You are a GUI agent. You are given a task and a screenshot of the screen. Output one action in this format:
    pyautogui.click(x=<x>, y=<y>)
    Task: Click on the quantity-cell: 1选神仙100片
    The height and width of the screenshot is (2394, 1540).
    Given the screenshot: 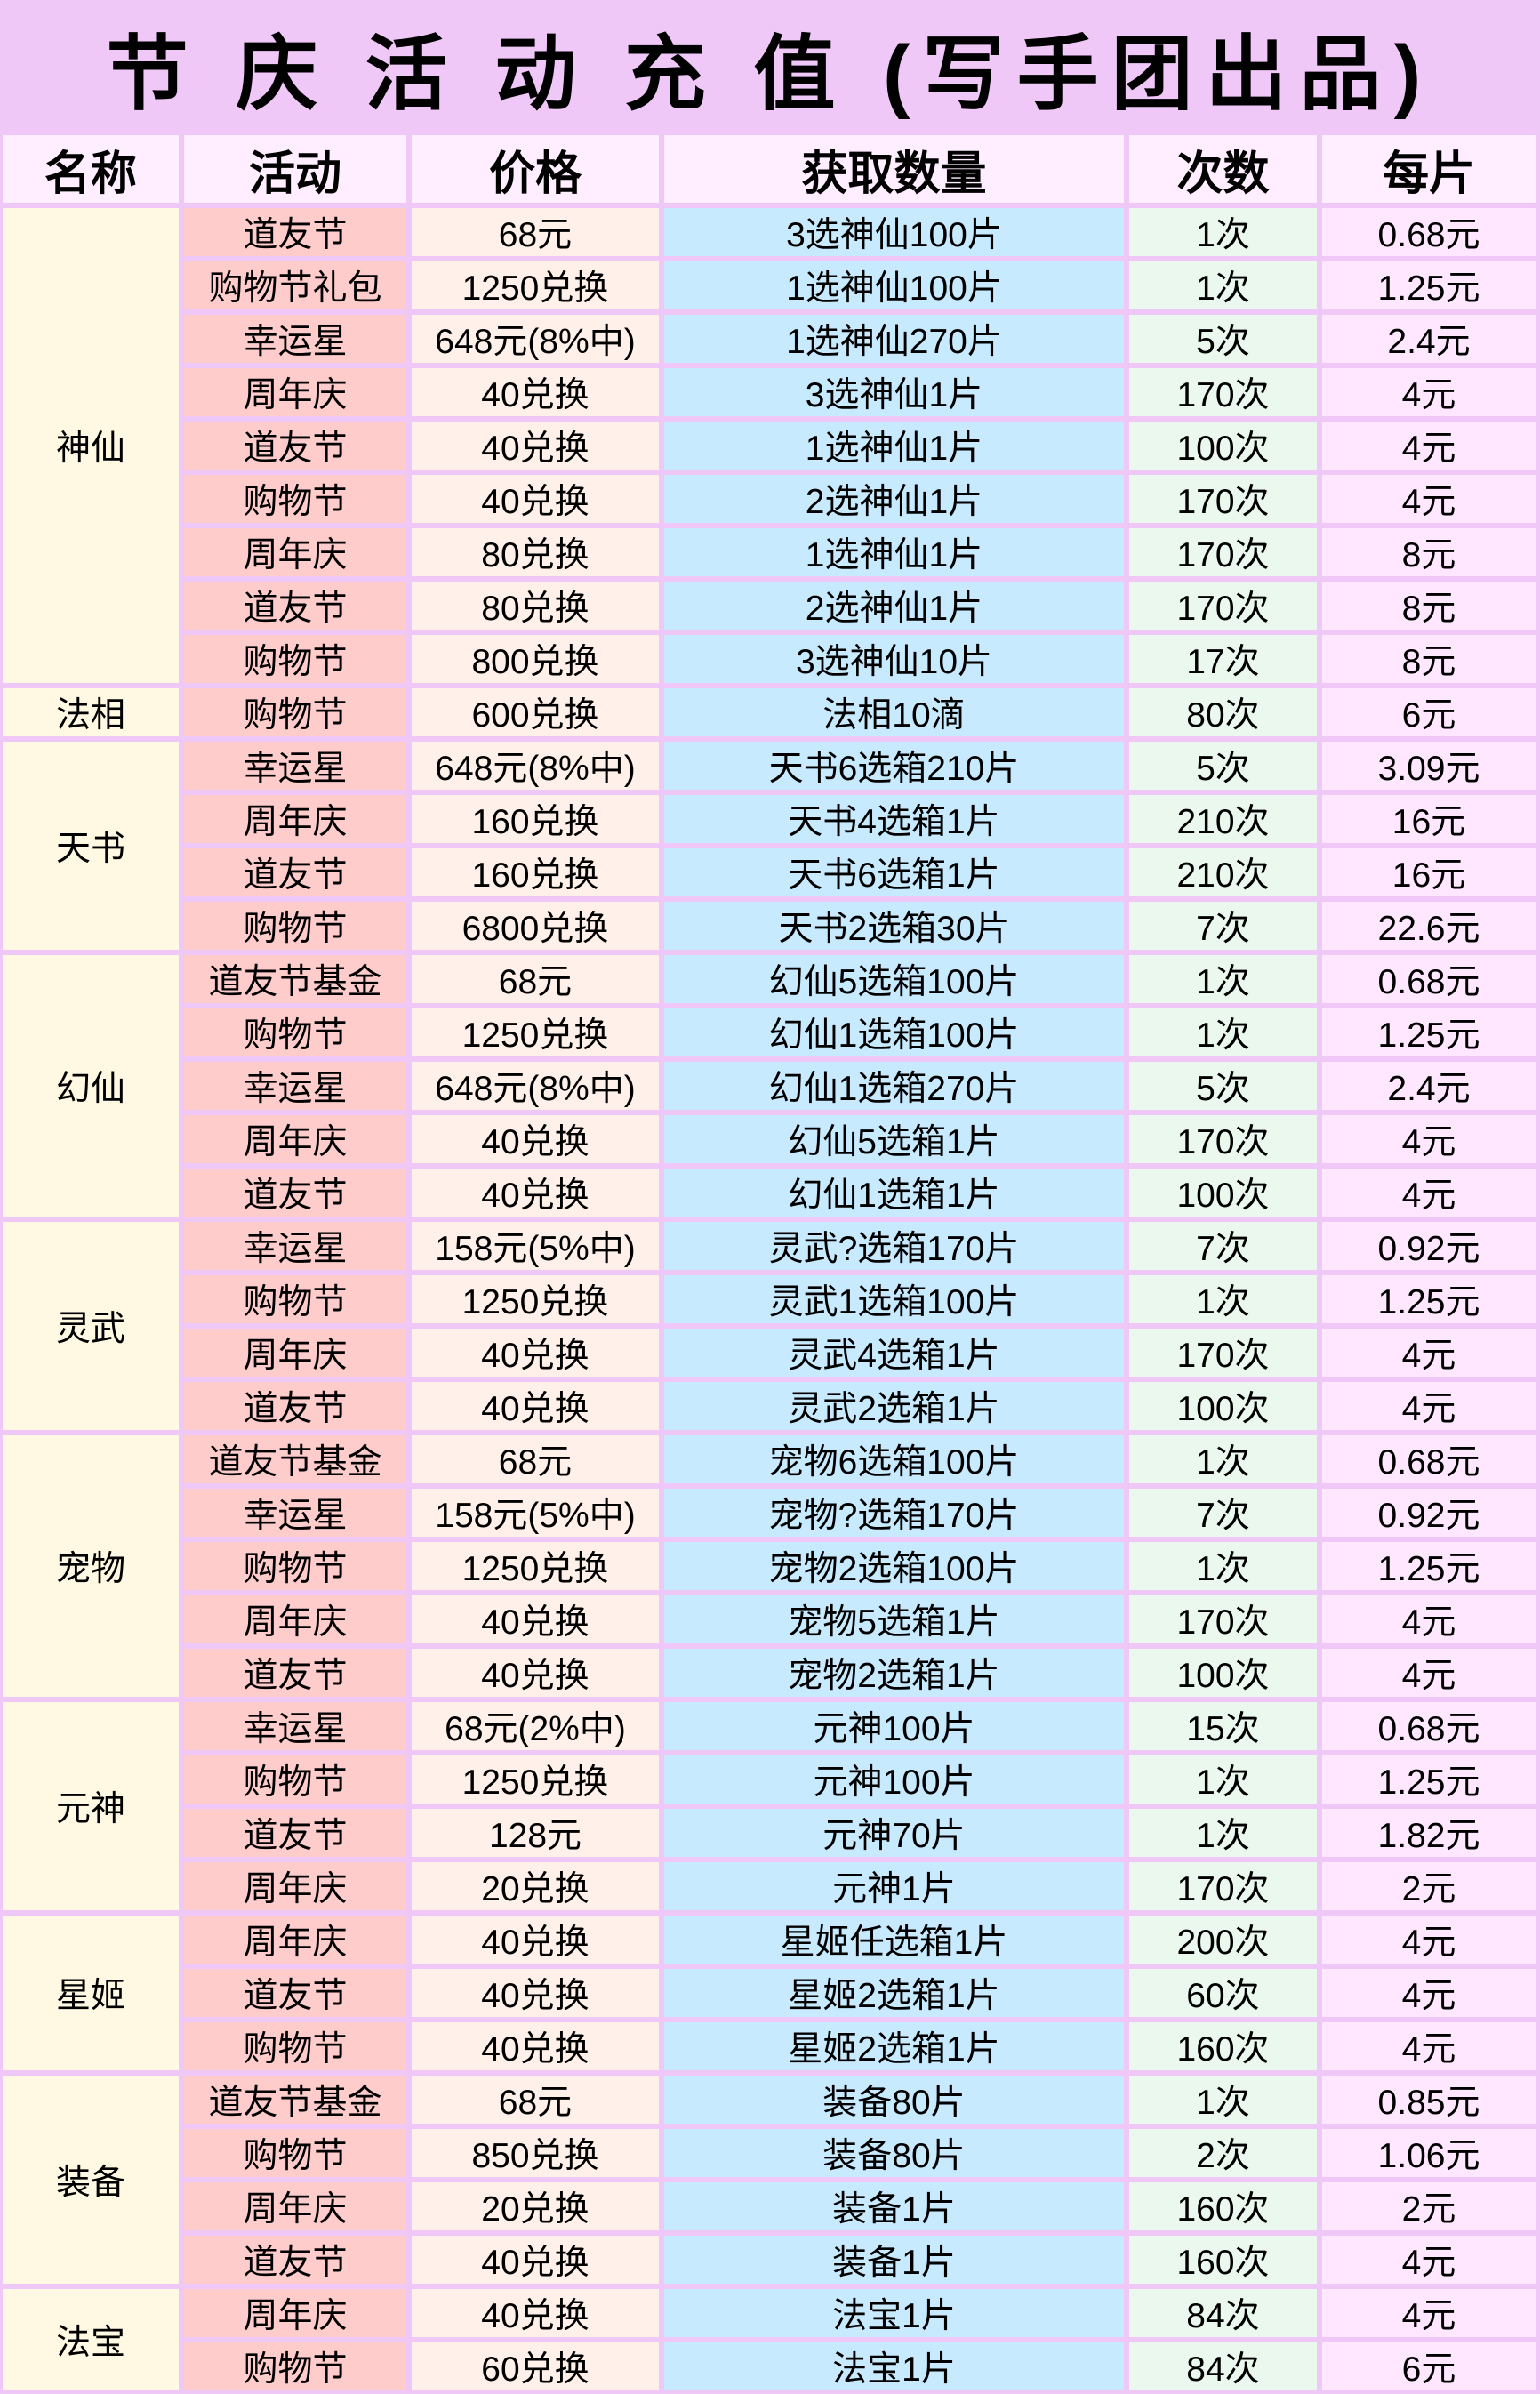 What is the action you would take?
    pyautogui.click(x=894, y=285)
    